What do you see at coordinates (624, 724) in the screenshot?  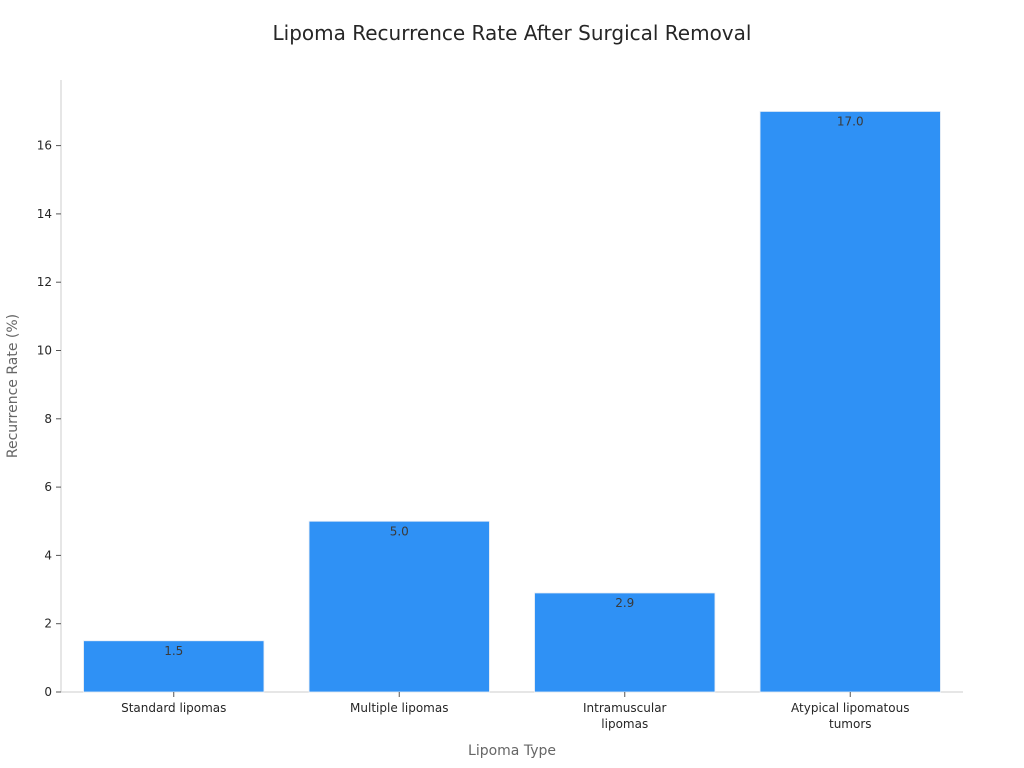 I see `x-tick-label-line: lipomas` at bounding box center [624, 724].